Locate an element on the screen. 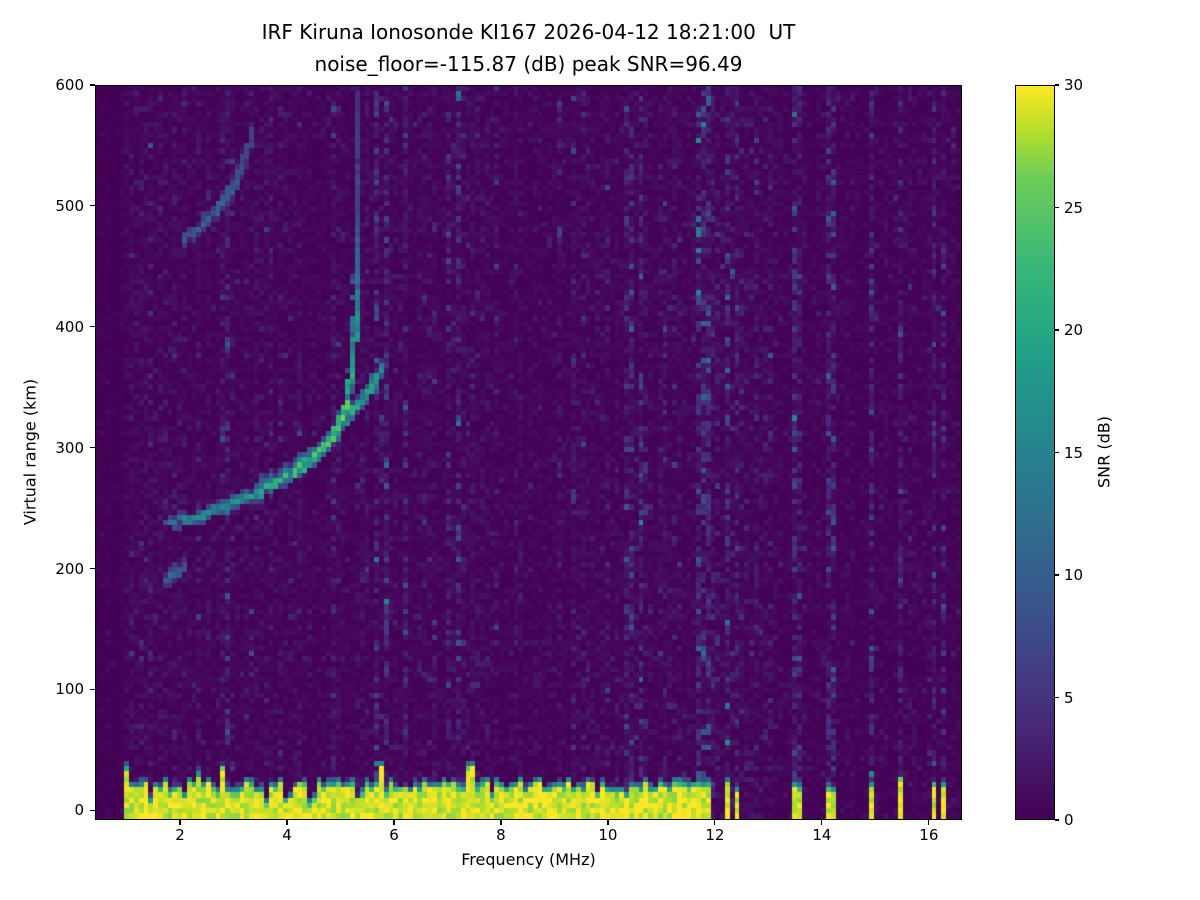 Image resolution: width=1200 pixels, height=900 pixels. y-axis-label: Virtual range (km) is located at coordinates (30, 452).